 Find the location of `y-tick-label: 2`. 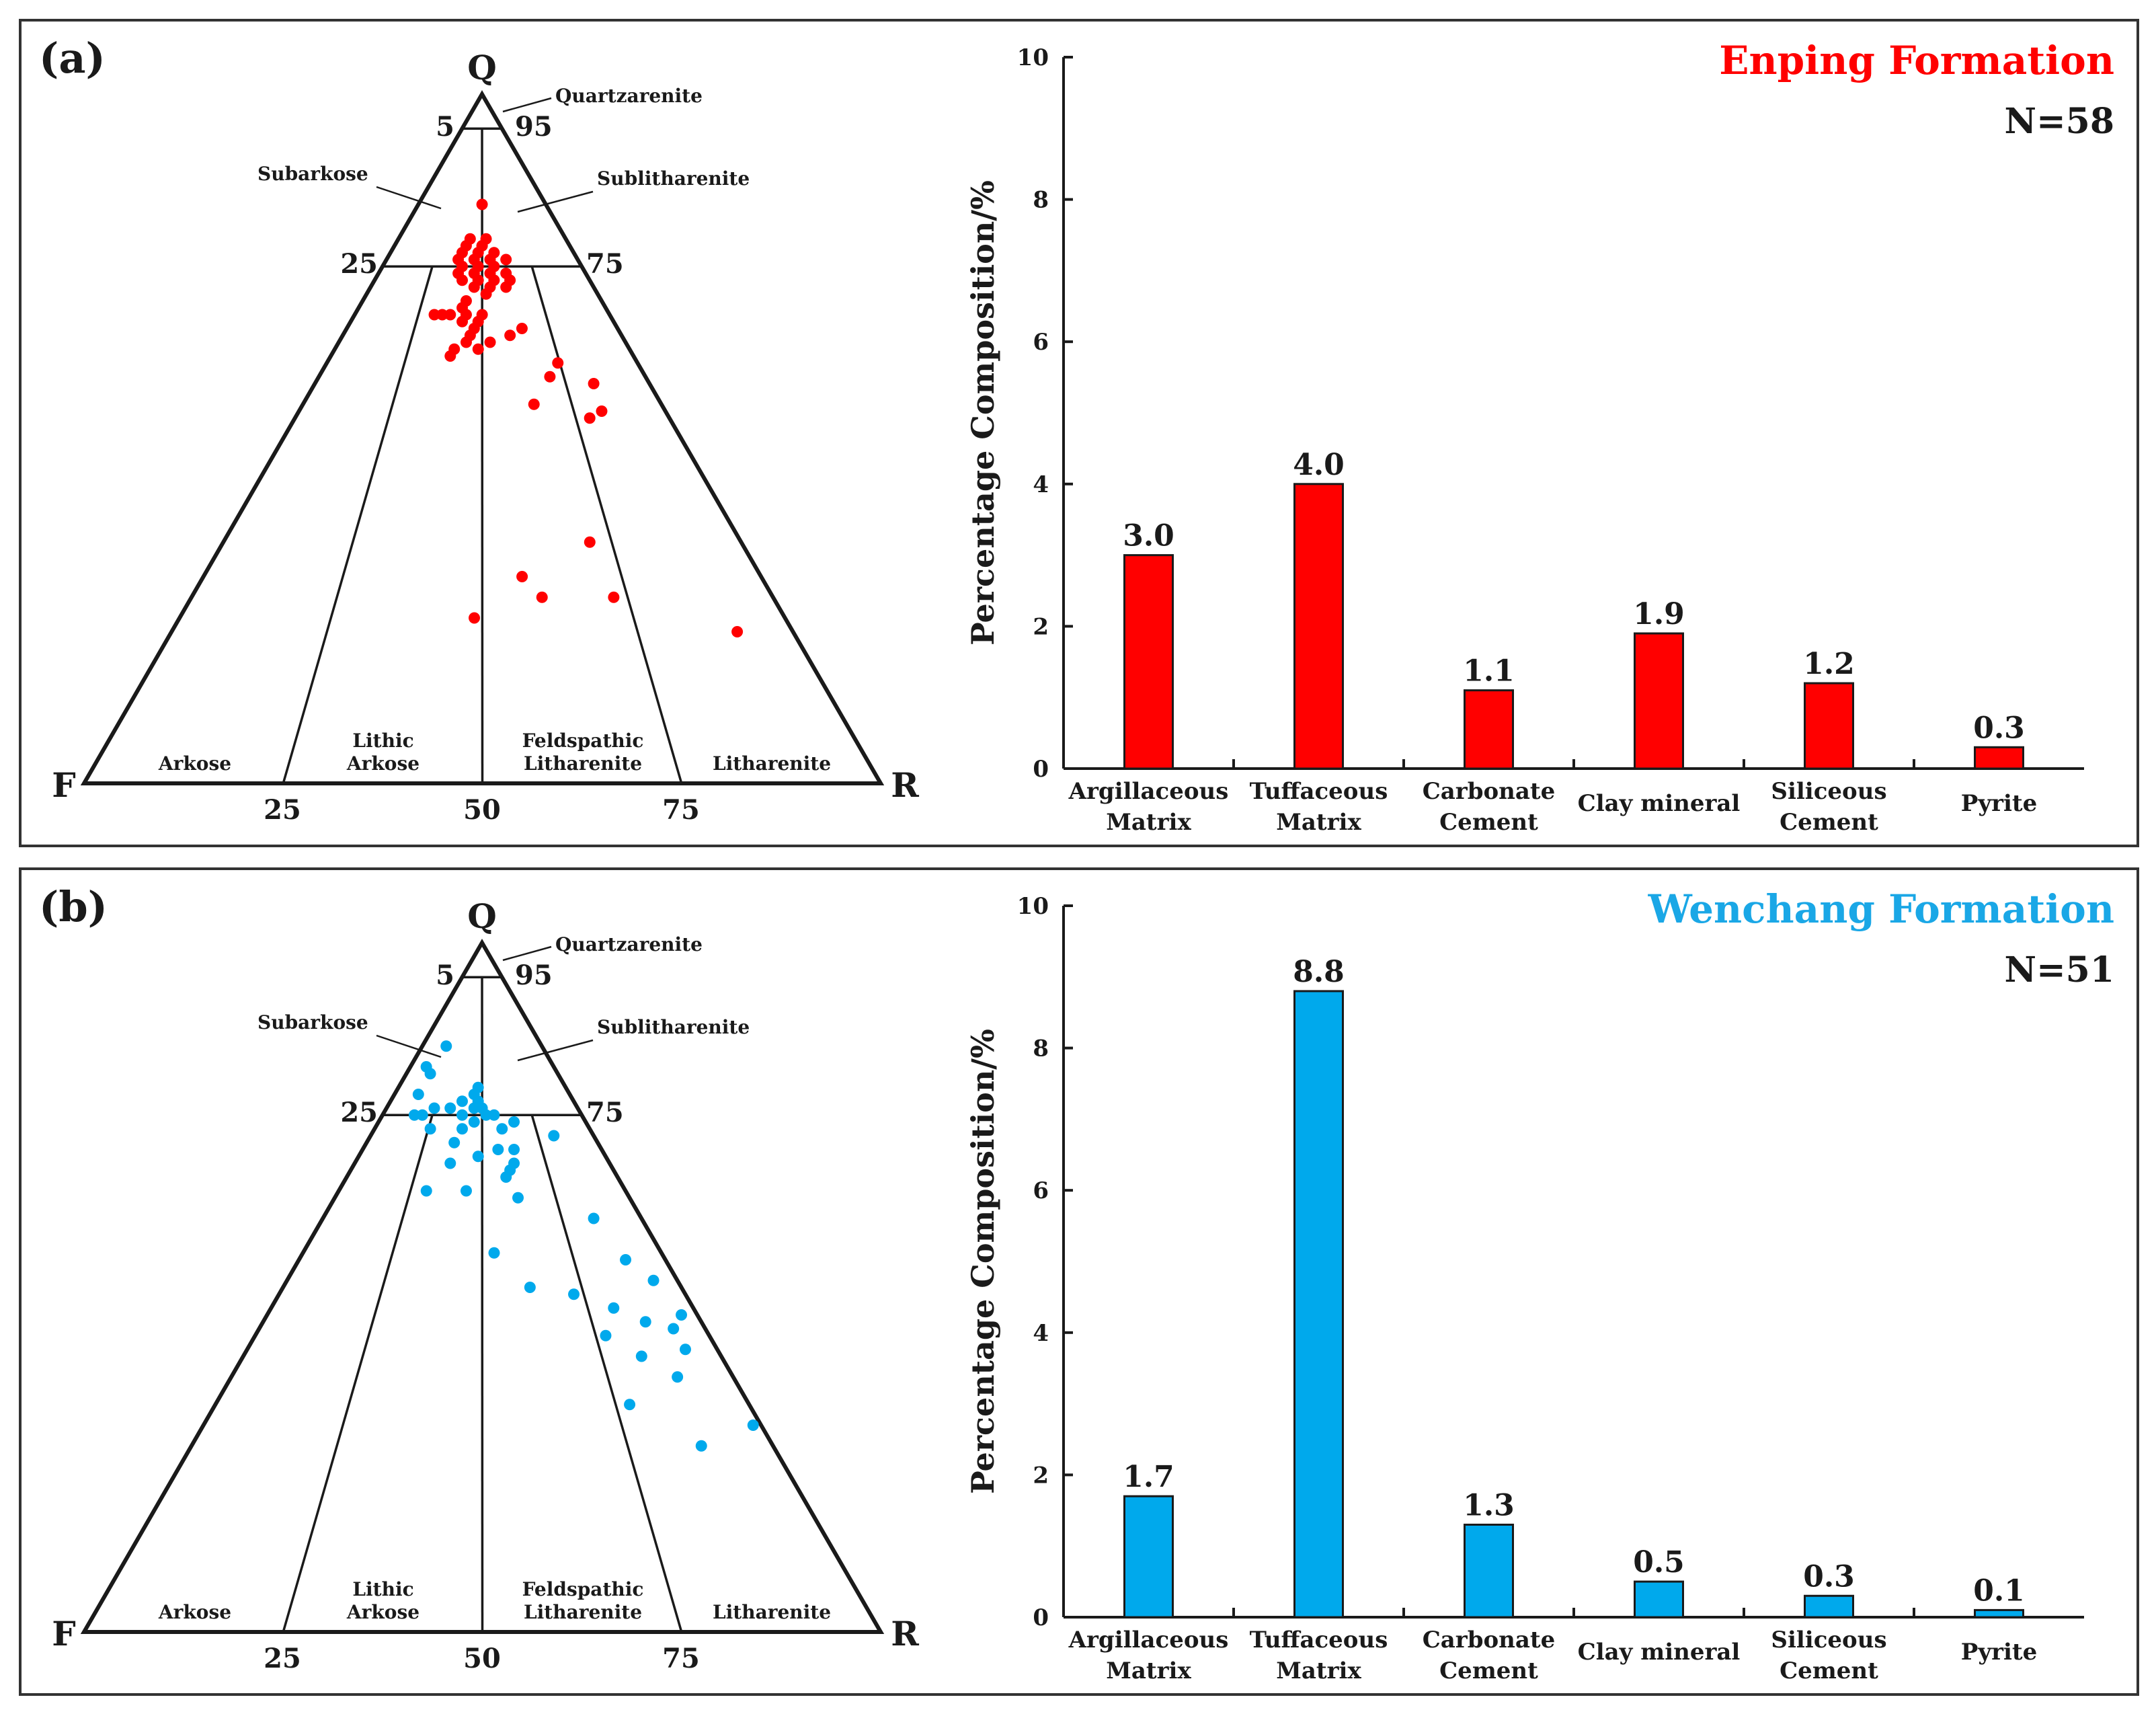

y-tick-label: 2 is located at coordinates (1041, 626).